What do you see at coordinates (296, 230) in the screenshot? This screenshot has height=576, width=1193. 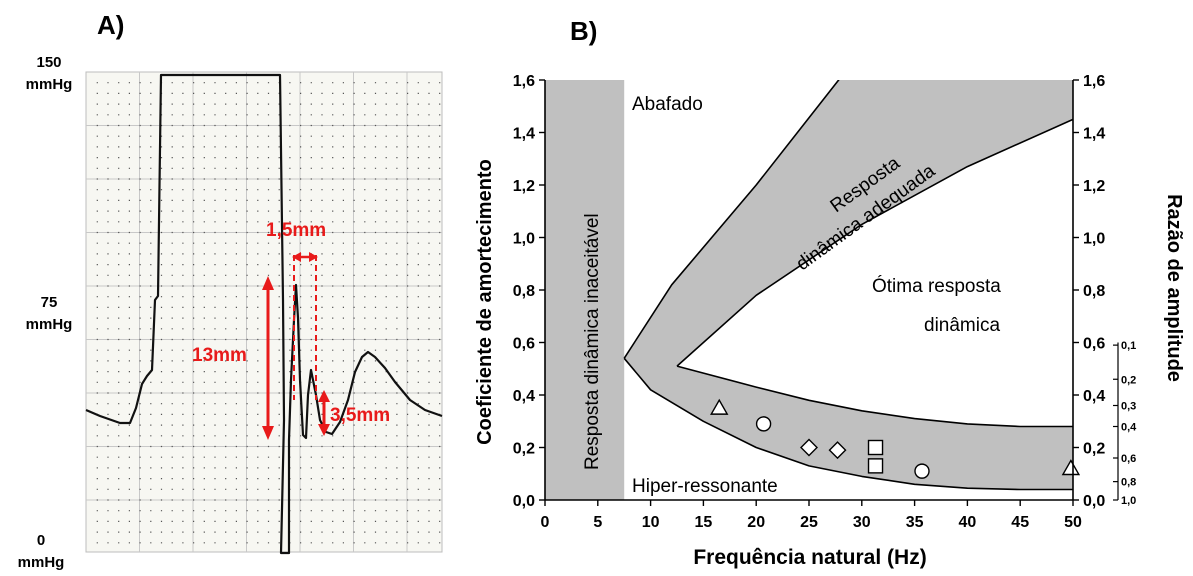 I see `annotation-width: 1,5mm` at bounding box center [296, 230].